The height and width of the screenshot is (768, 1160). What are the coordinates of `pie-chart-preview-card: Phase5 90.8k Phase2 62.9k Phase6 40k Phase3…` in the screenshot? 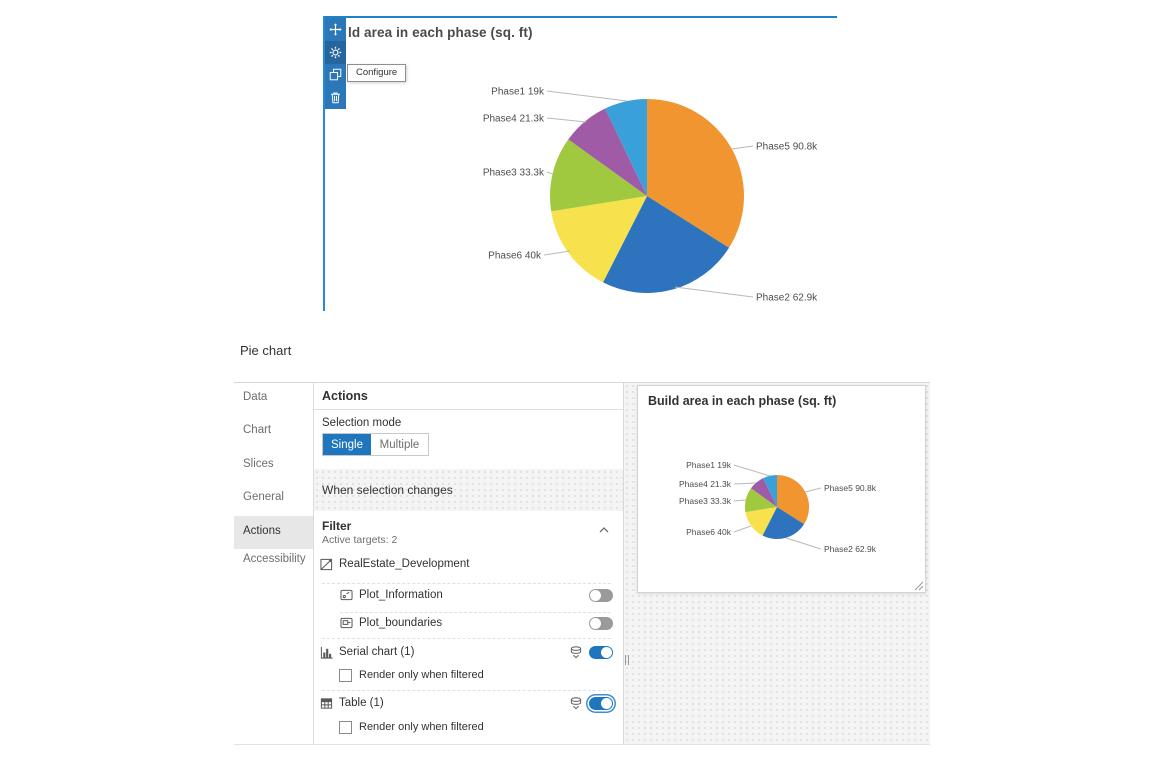 It's located at (781, 489).